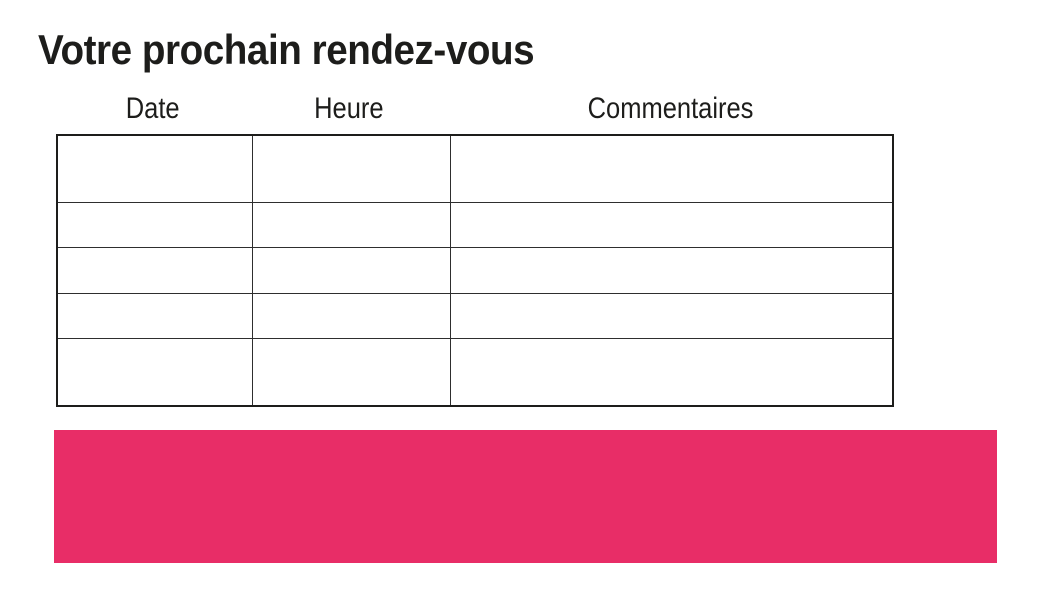 Image resolution: width=1050 pixels, height=600 pixels. I want to click on column-header-heure: Heure, so click(348, 109).